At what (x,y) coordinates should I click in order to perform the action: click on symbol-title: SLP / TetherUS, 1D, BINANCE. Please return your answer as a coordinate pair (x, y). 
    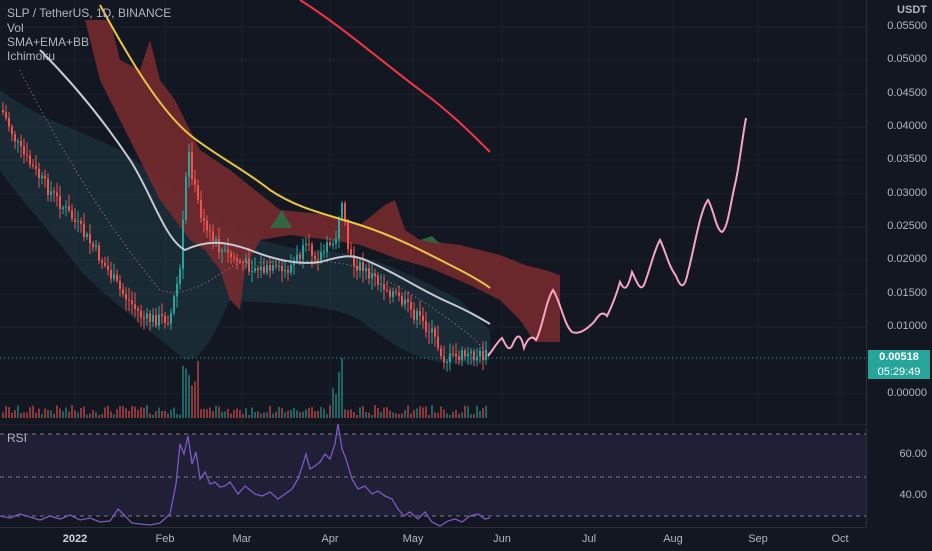
    Looking at the image, I should click on (89, 13).